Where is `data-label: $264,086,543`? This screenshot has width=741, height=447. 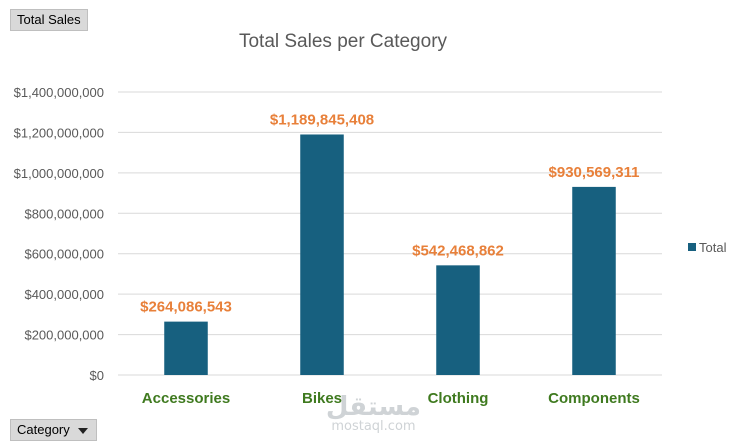
data-label: $264,086,543 is located at coordinates (186, 307).